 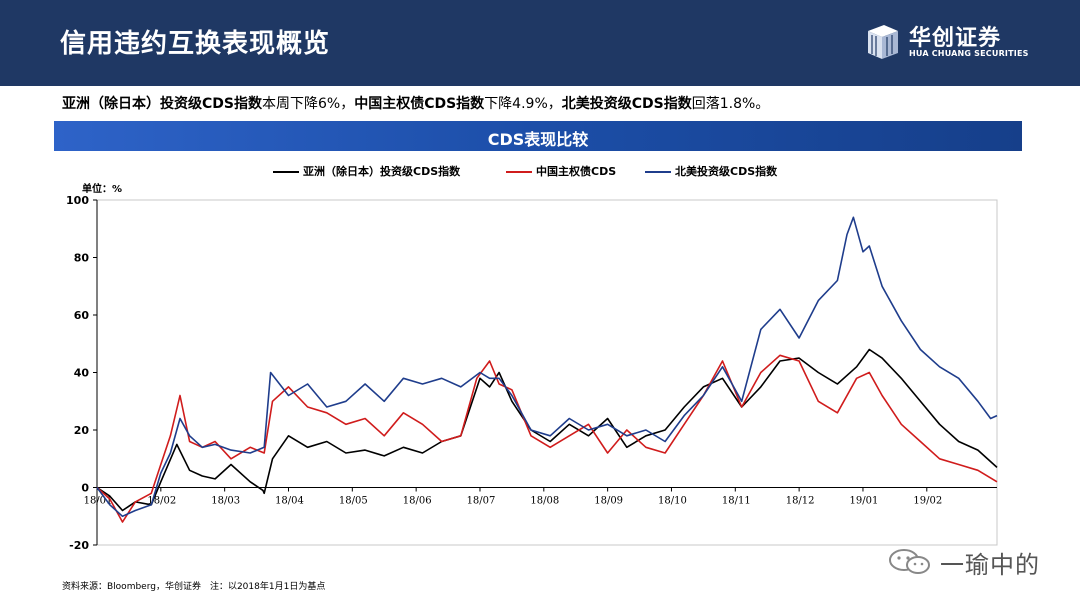 I want to click on y-tick-label: 80, so click(x=82, y=258).